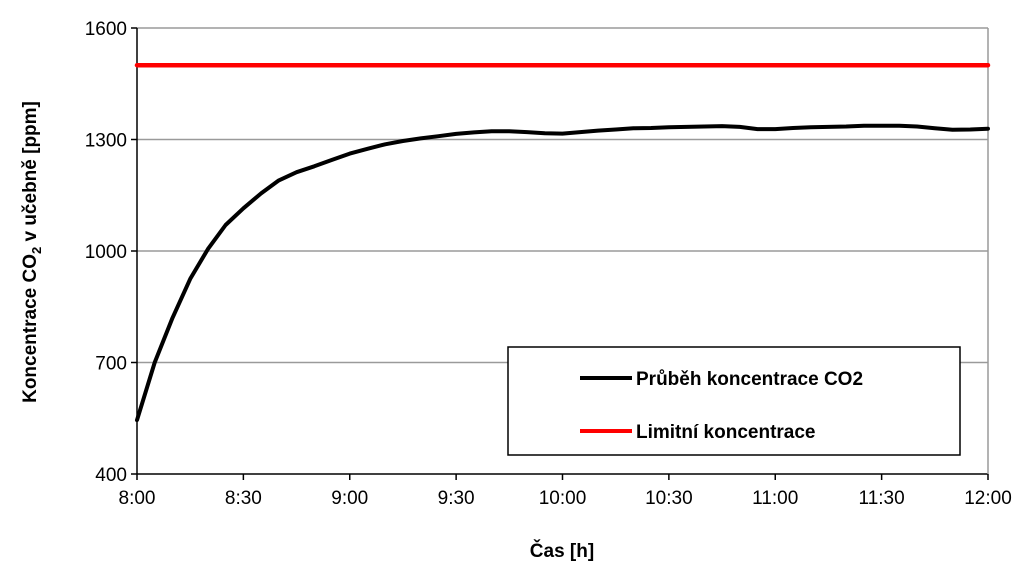 The image size is (1016, 569). I want to click on x-tick-label-9:30: 9:30, so click(456, 498).